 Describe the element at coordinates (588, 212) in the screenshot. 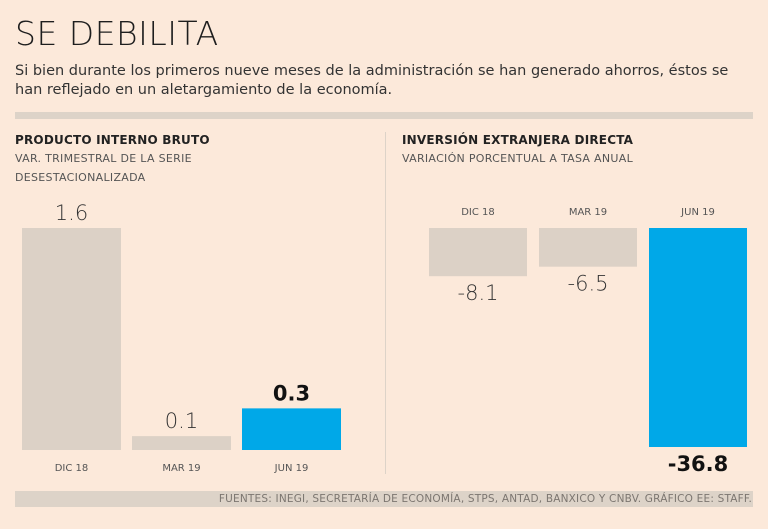

I see `chart2-category-label: MAR 19` at that location.